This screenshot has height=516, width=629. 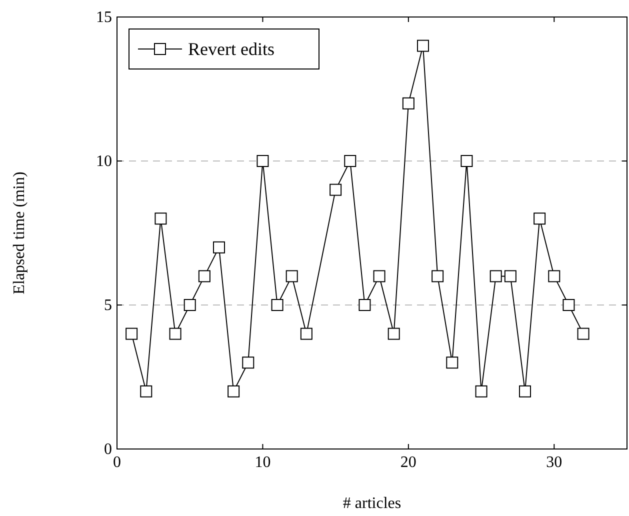 I want to click on x-tick-label: 30, so click(x=554, y=462).